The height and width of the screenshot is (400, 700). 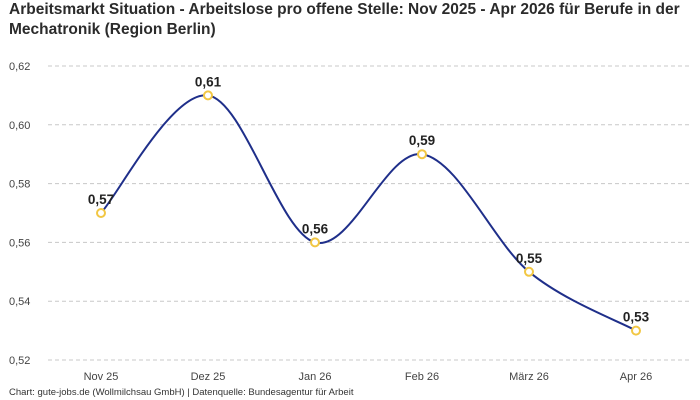 What do you see at coordinates (315, 228) in the screenshot?
I see `data-label: 0,56` at bounding box center [315, 228].